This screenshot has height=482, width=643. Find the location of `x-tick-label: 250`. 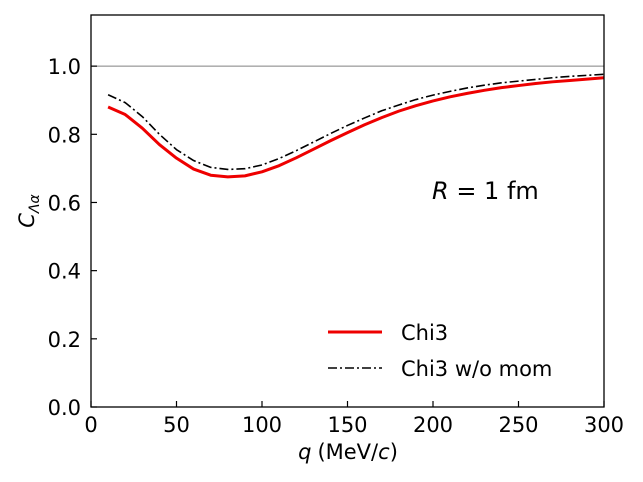

x-tick-label: 250 is located at coordinates (518, 425).